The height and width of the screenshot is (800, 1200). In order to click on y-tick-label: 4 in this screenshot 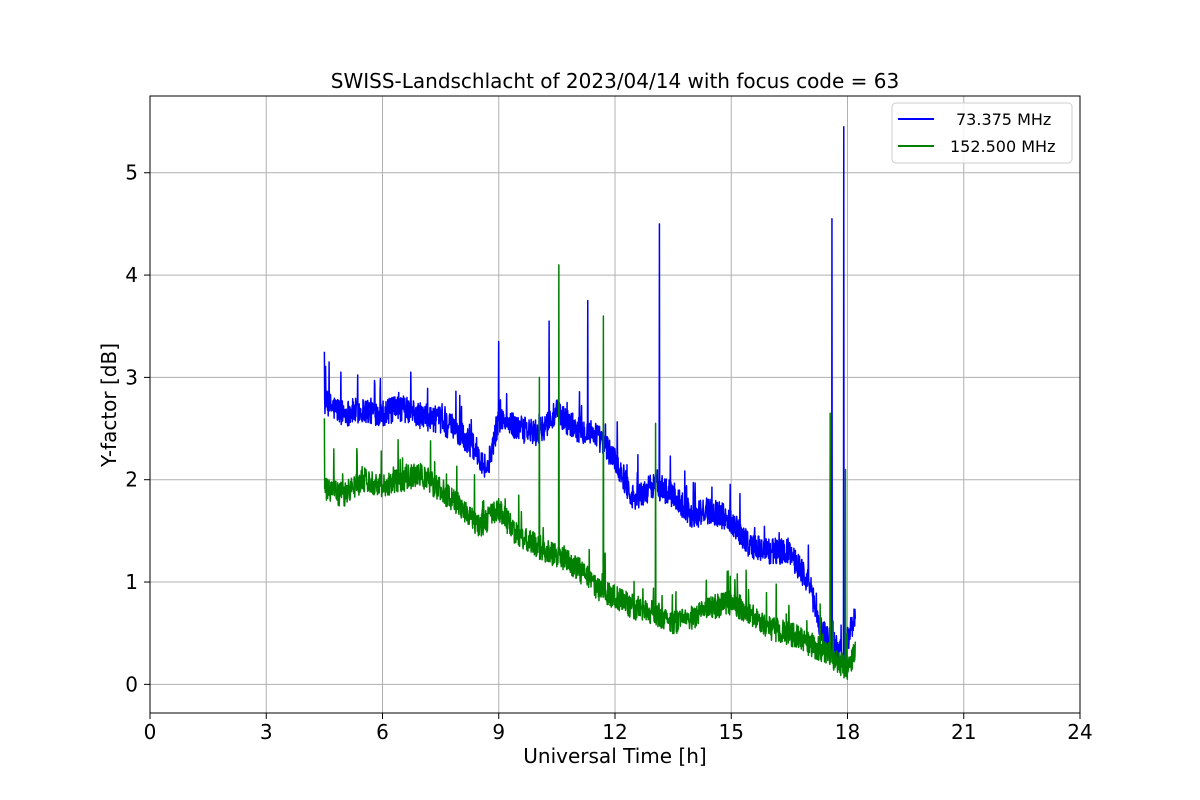, I will do `click(131, 275)`.